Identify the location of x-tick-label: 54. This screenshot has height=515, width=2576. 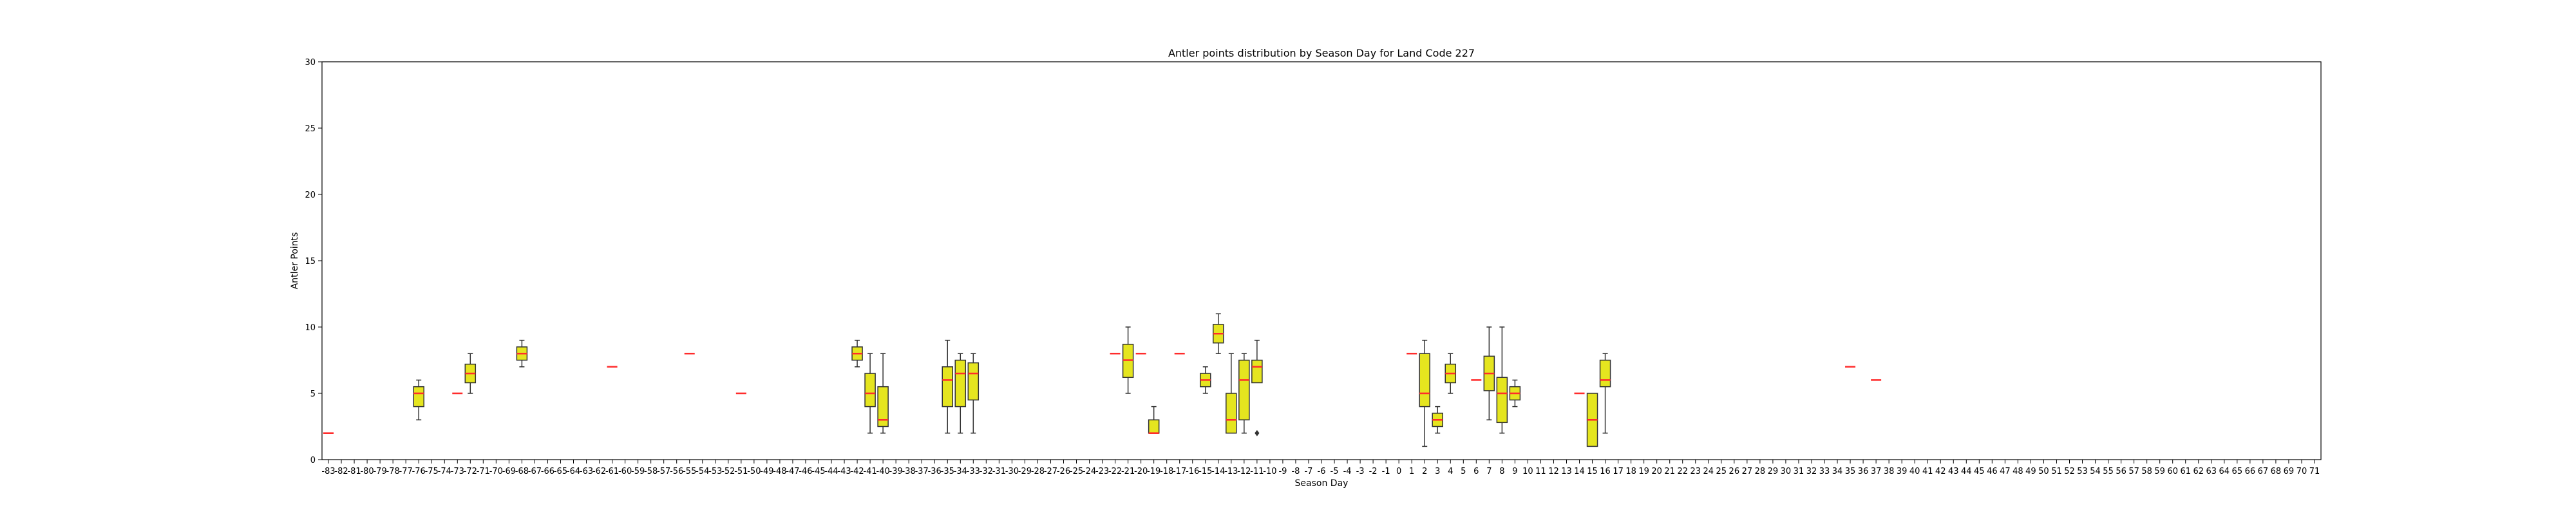
(2095, 472).